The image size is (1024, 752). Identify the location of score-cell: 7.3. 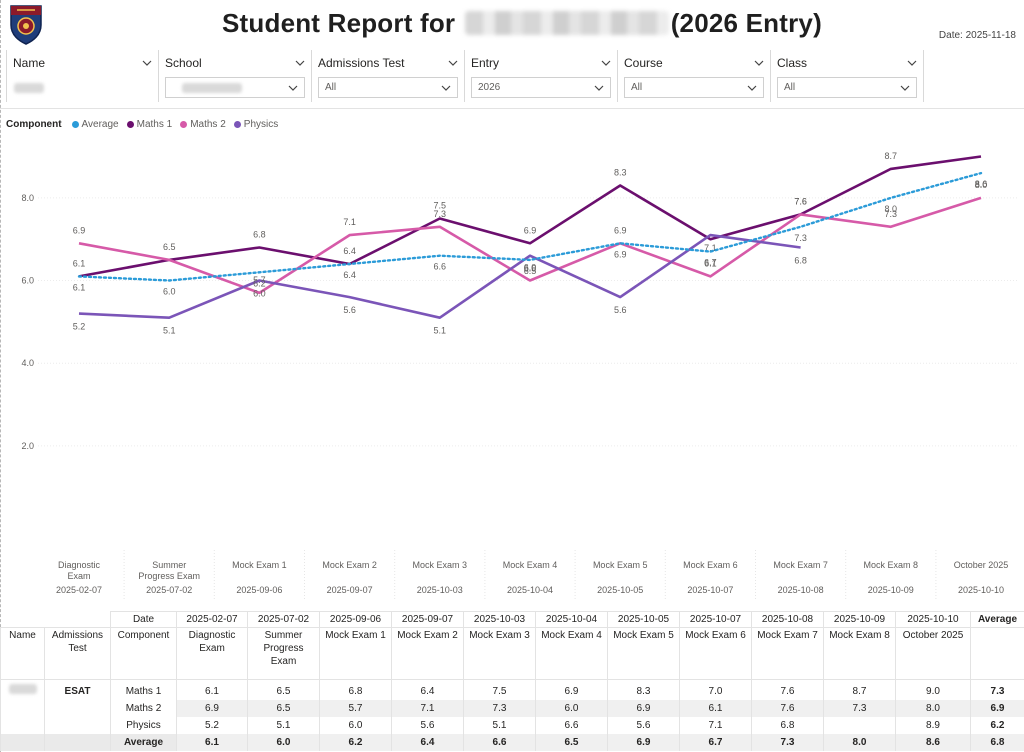
(859, 708).